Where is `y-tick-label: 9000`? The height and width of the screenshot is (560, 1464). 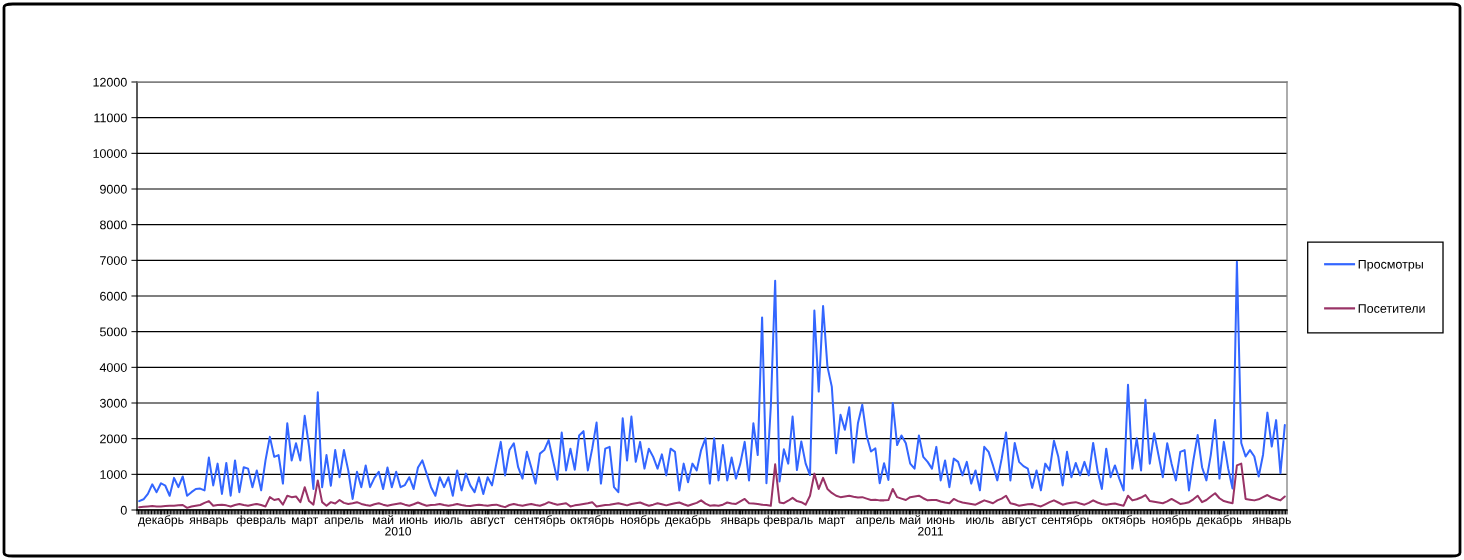
y-tick-label: 9000 is located at coordinates (113, 189).